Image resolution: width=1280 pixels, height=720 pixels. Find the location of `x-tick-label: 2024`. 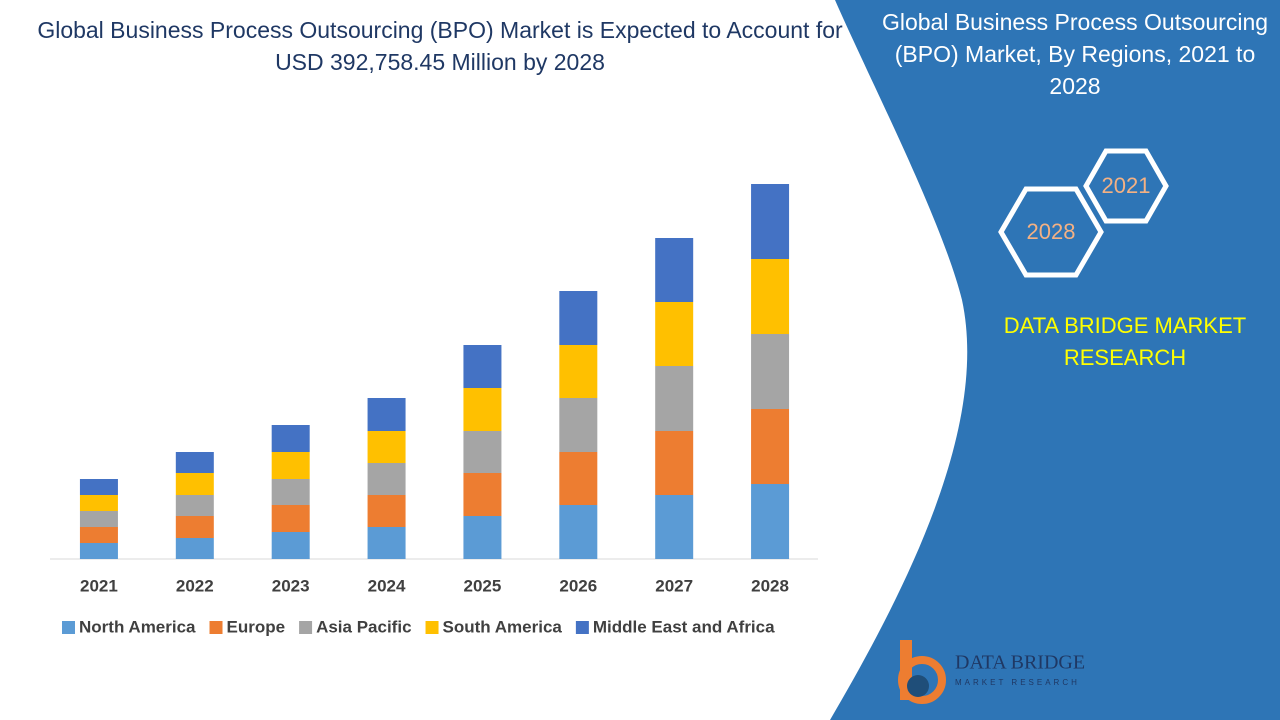

x-tick-label: 2024 is located at coordinates (387, 585).